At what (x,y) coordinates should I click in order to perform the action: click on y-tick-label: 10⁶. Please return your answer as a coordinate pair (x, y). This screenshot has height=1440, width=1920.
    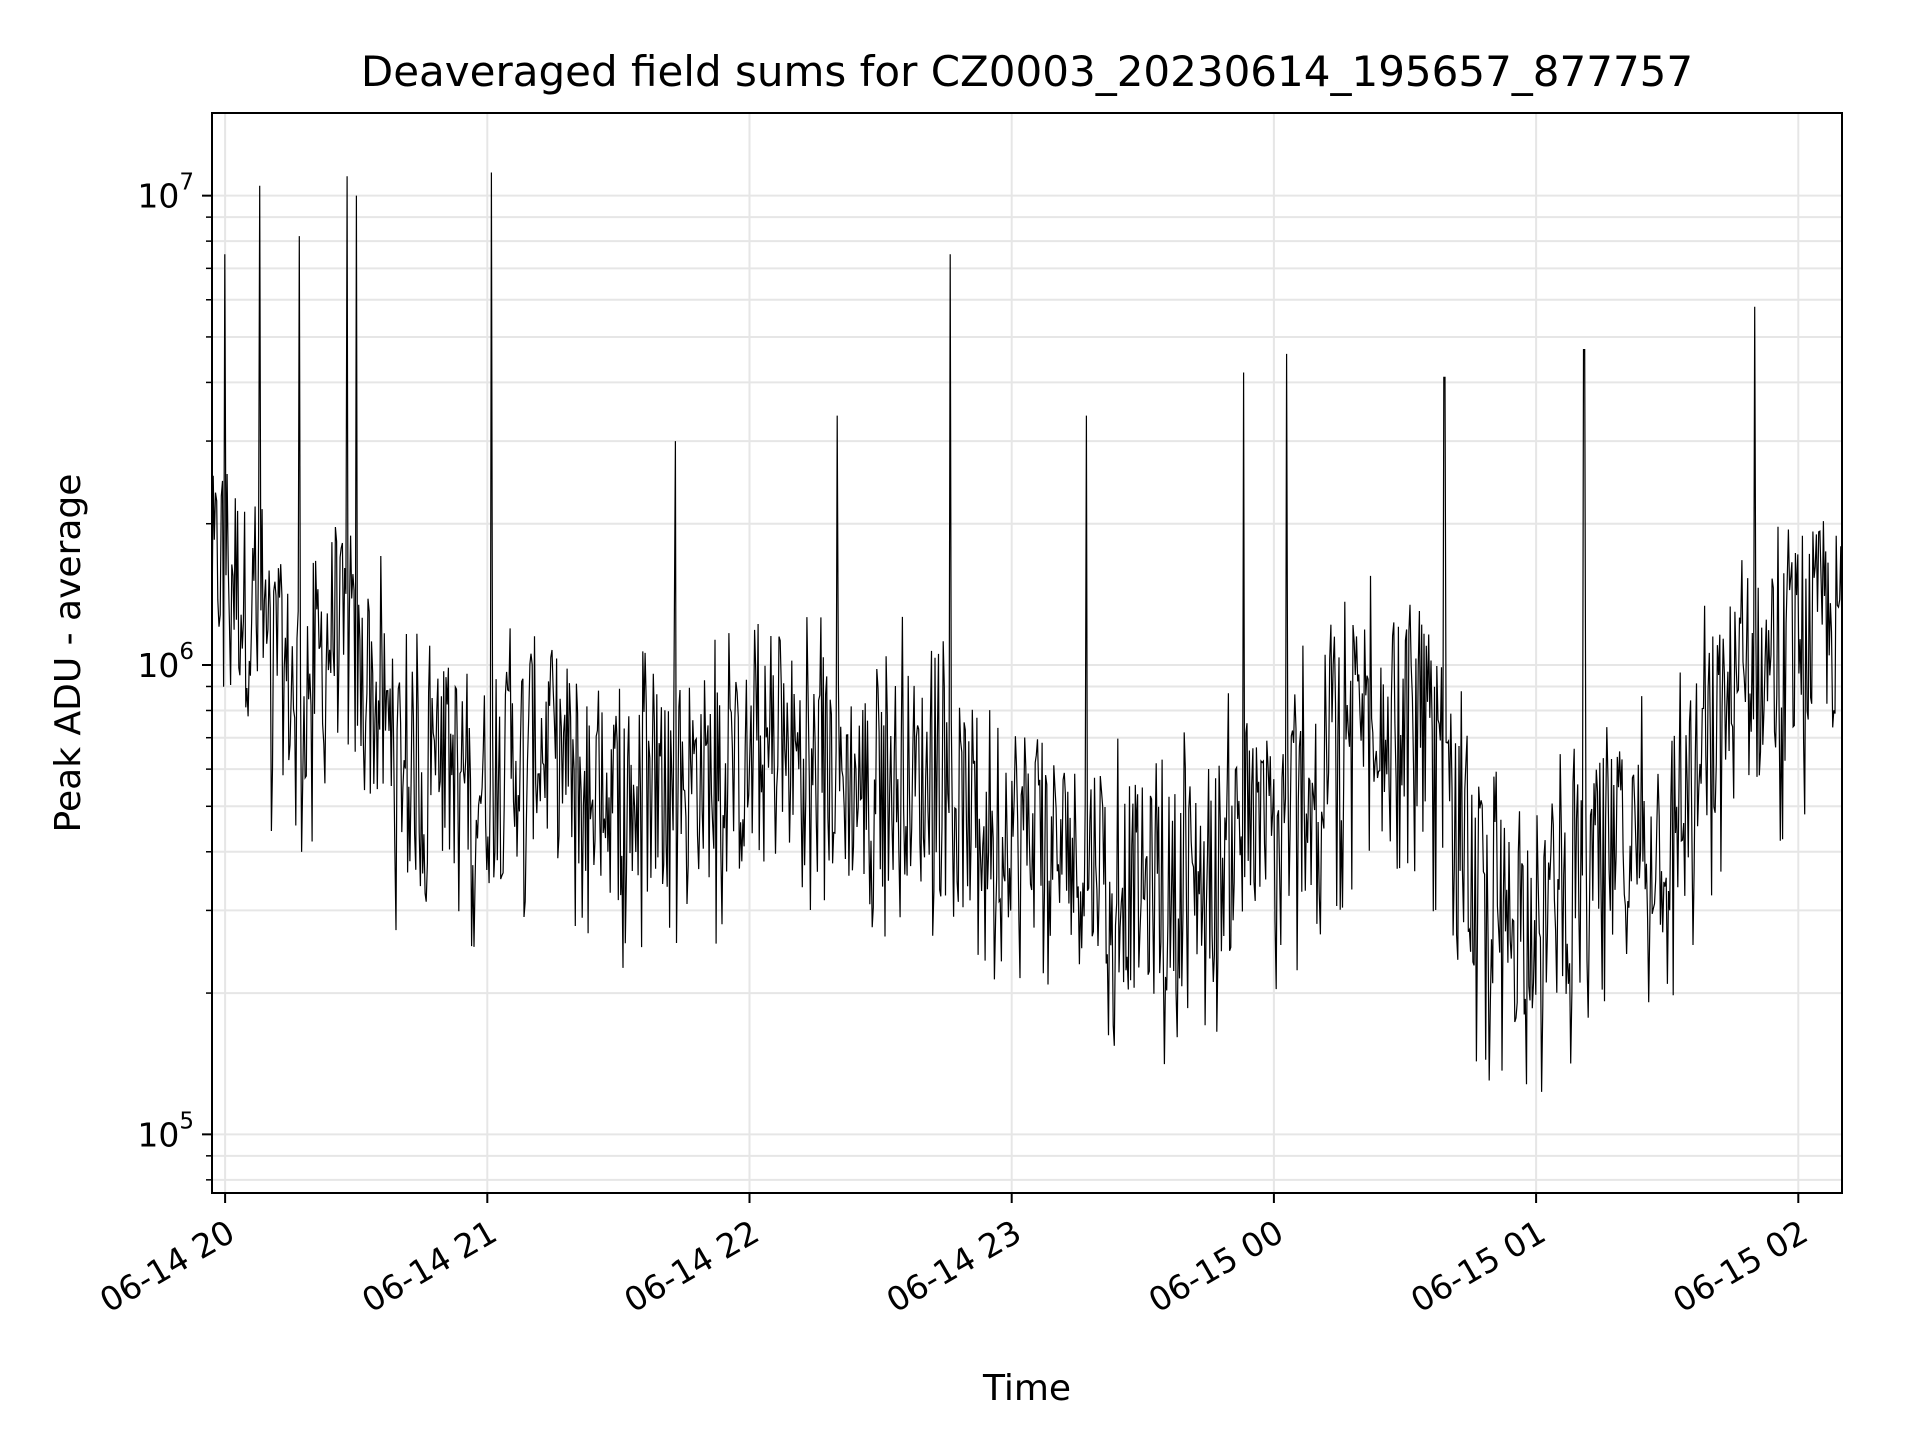
    Looking at the image, I should click on (165, 662).